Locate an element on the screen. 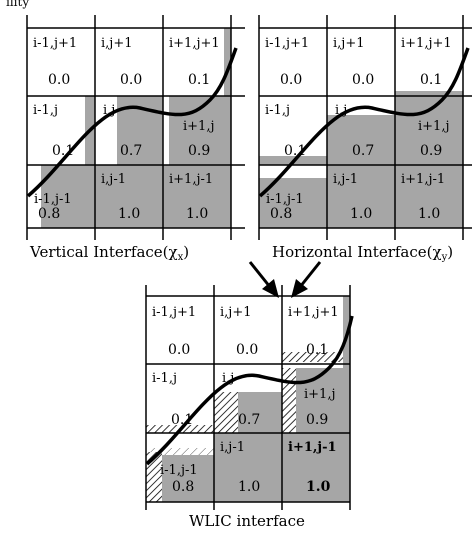 Image resolution: width=474 pixels, height=546 pixels. volume-fraction-fills is located at coordinates (361, 159).